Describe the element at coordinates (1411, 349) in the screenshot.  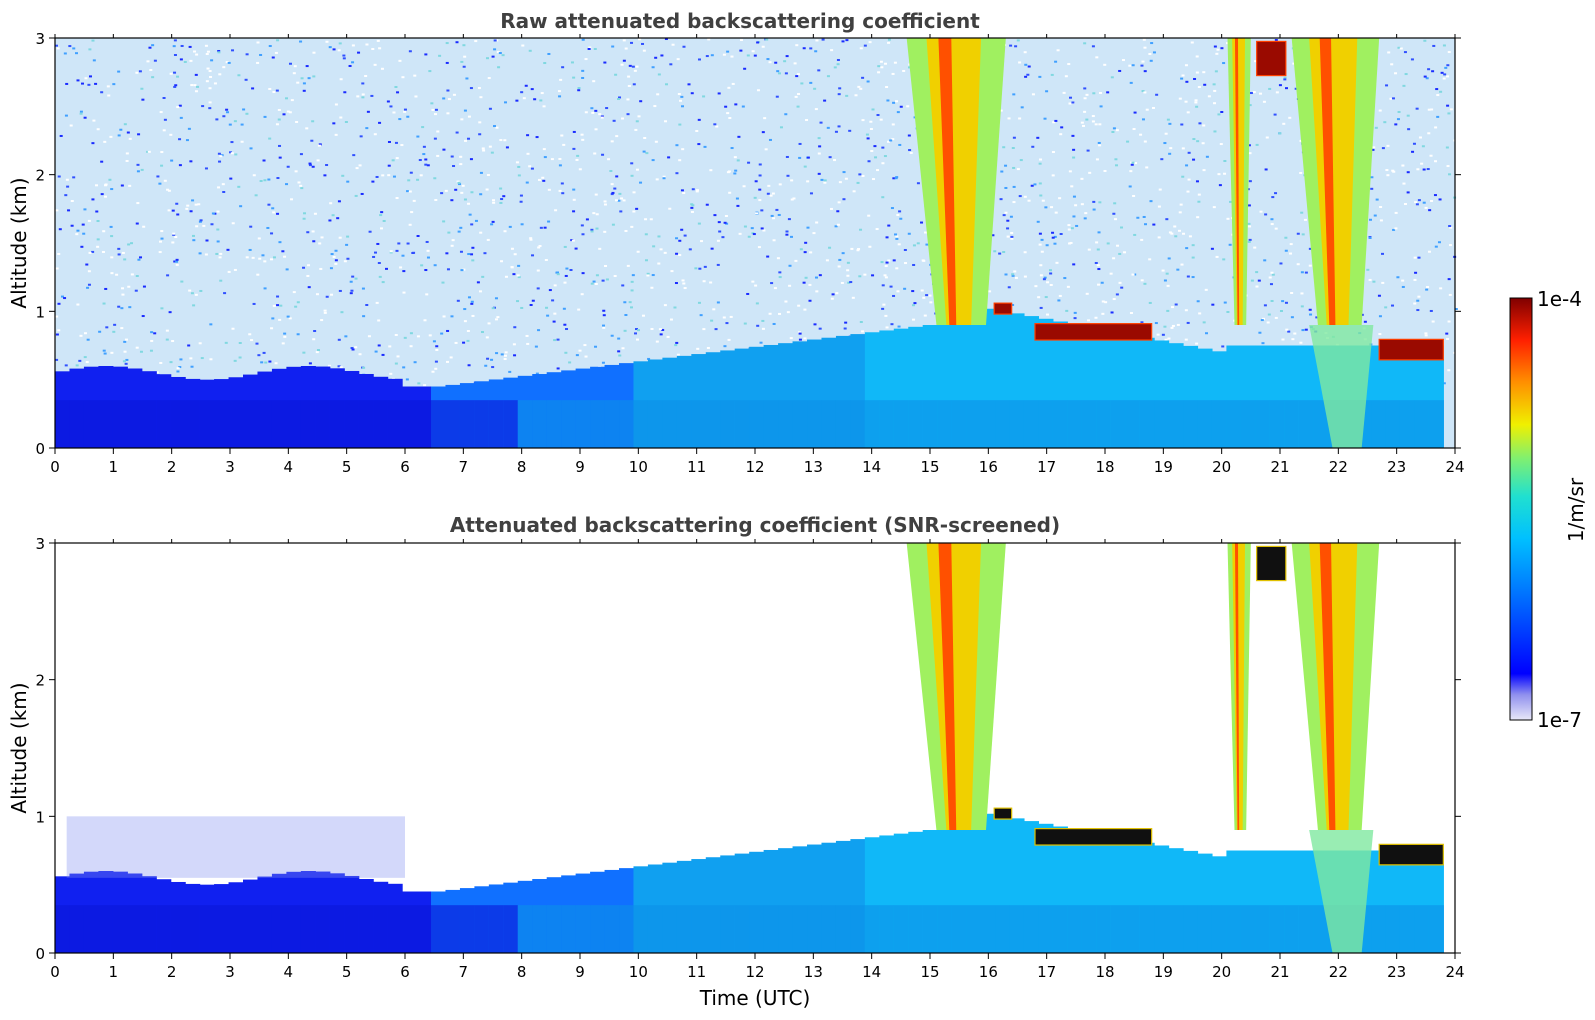
I see `cloud-layer` at that location.